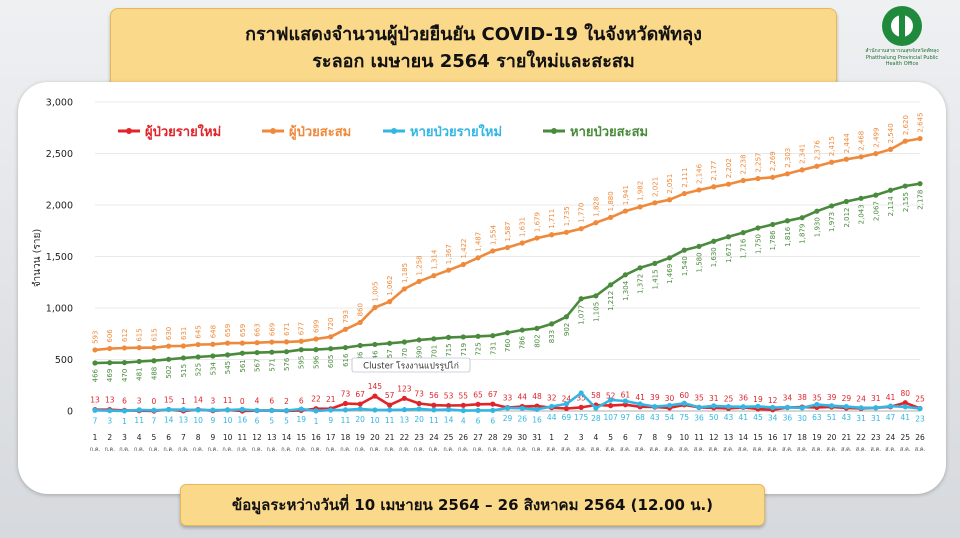 The width and height of the screenshot is (960, 538). What do you see at coordinates (64, 360) in the screenshot?
I see `y-tick-label: 500` at bounding box center [64, 360].